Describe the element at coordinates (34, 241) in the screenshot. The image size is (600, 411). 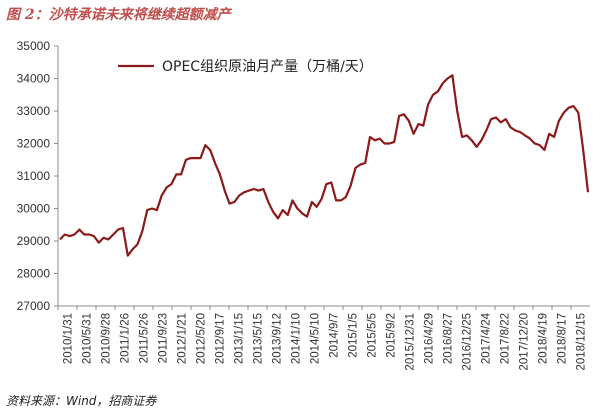
I see `y-tick-label: 29000` at that location.